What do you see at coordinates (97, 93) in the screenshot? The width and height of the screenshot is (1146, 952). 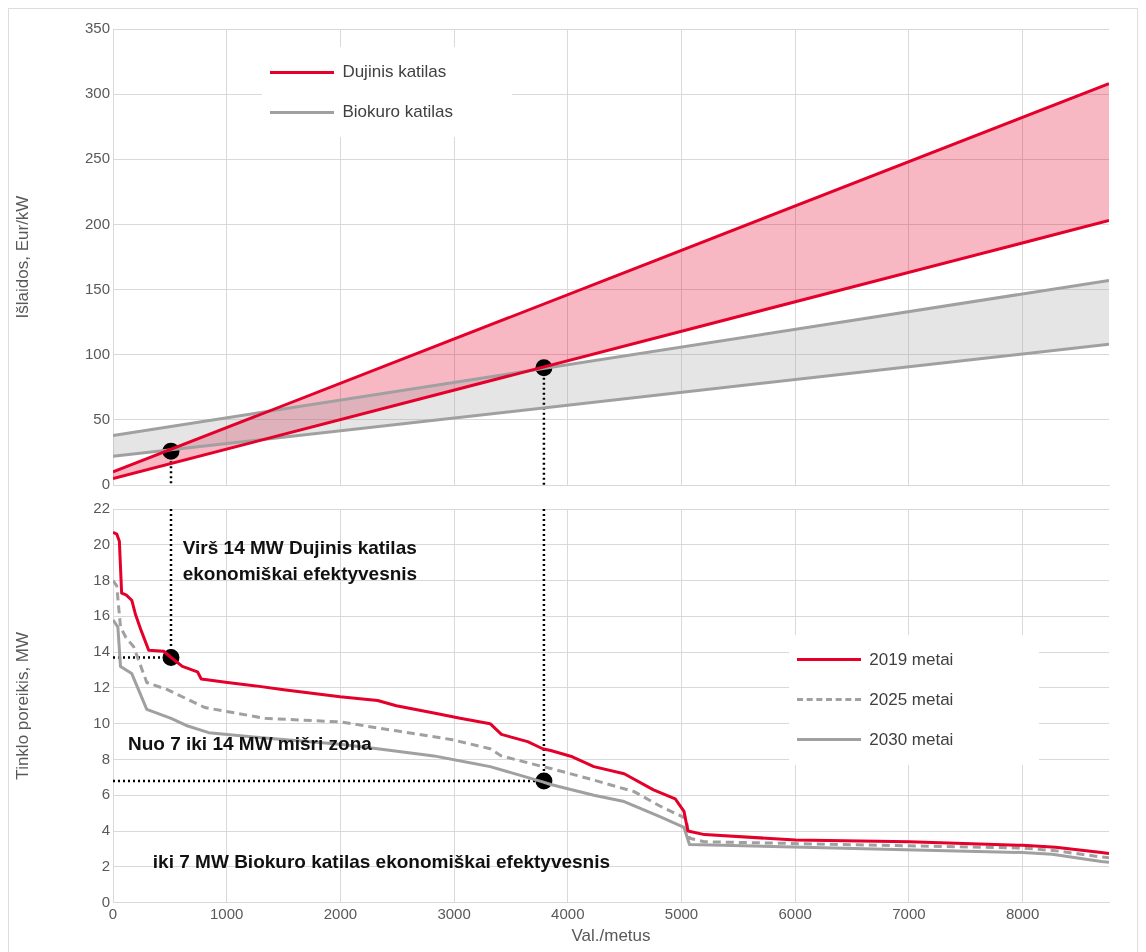 I see `y-tick-label: 300` at bounding box center [97, 93].